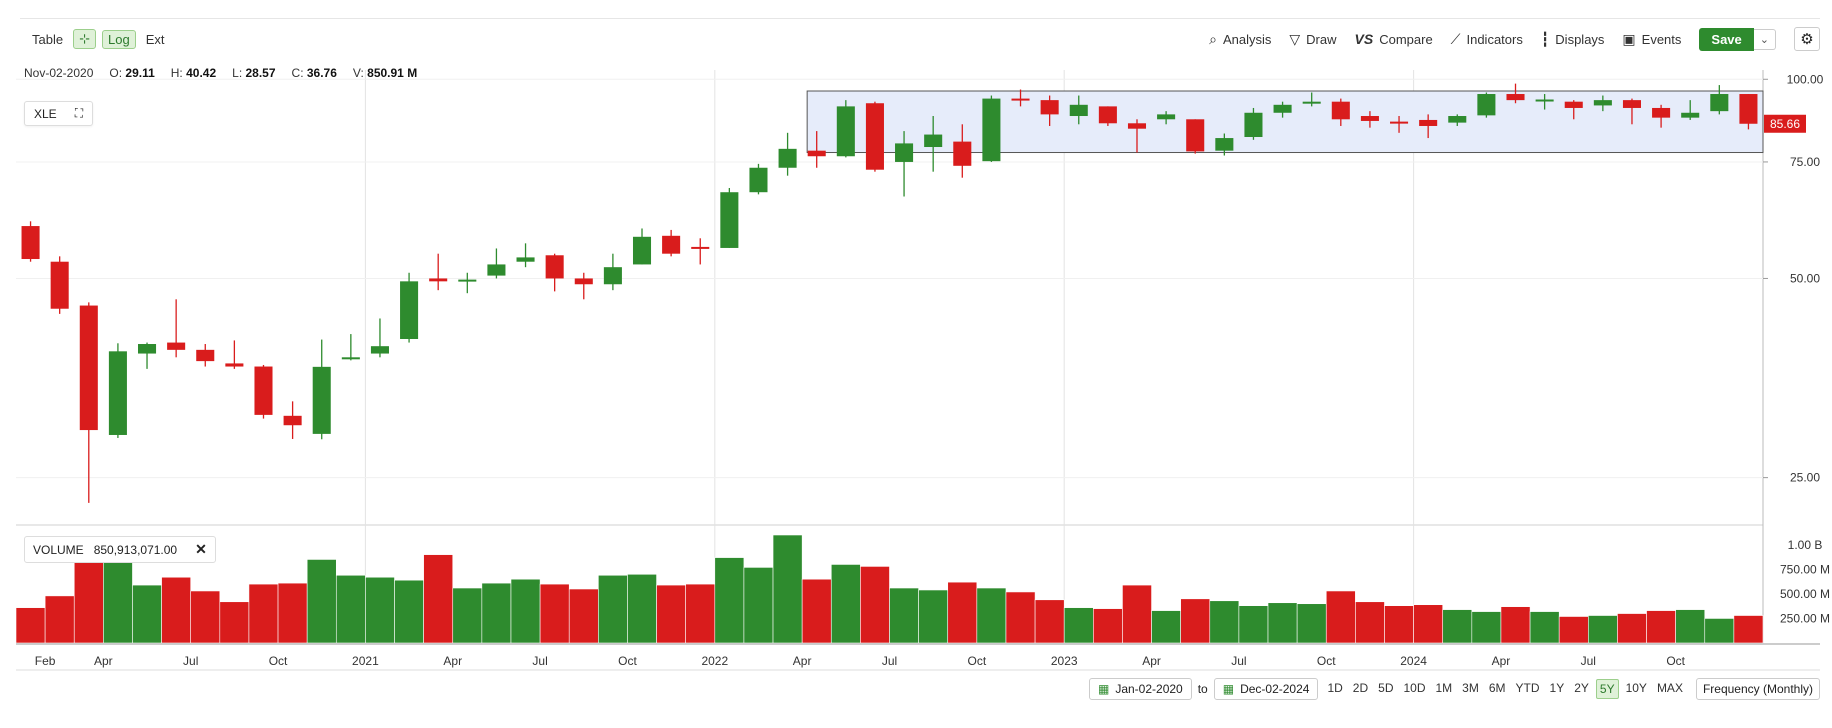 This screenshot has height=728, width=1832. What do you see at coordinates (1240, 39) in the screenshot?
I see `analysis-button: ⌕ Analysis` at bounding box center [1240, 39].